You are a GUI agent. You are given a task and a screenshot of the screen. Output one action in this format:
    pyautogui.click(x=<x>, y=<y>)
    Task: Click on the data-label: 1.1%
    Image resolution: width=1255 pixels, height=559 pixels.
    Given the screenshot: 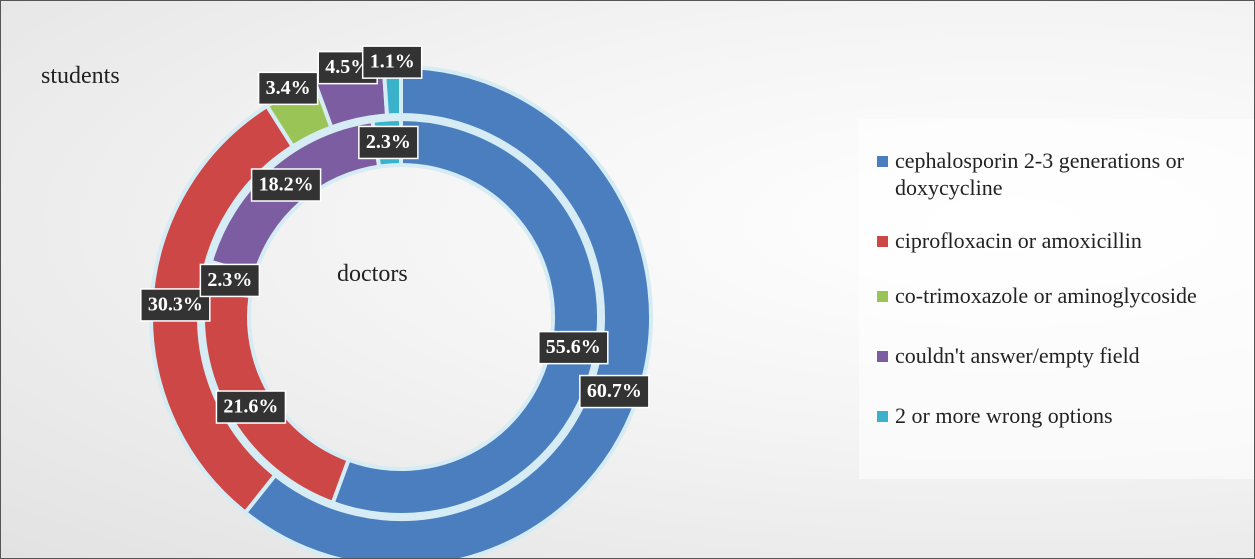 What is the action you would take?
    pyautogui.click(x=392, y=62)
    